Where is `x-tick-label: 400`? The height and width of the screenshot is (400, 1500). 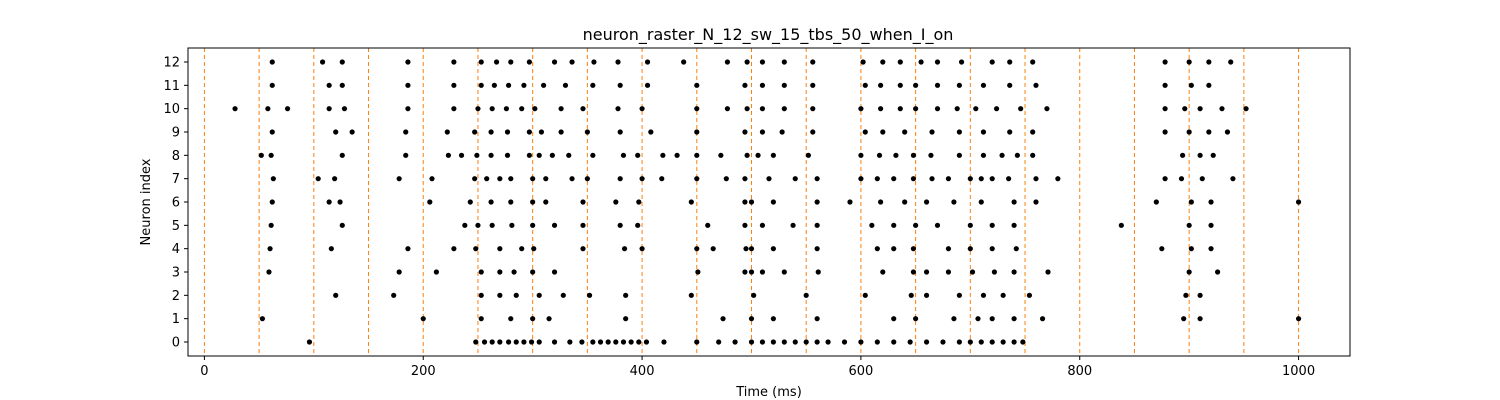
x-tick-label: 400 is located at coordinates (642, 371).